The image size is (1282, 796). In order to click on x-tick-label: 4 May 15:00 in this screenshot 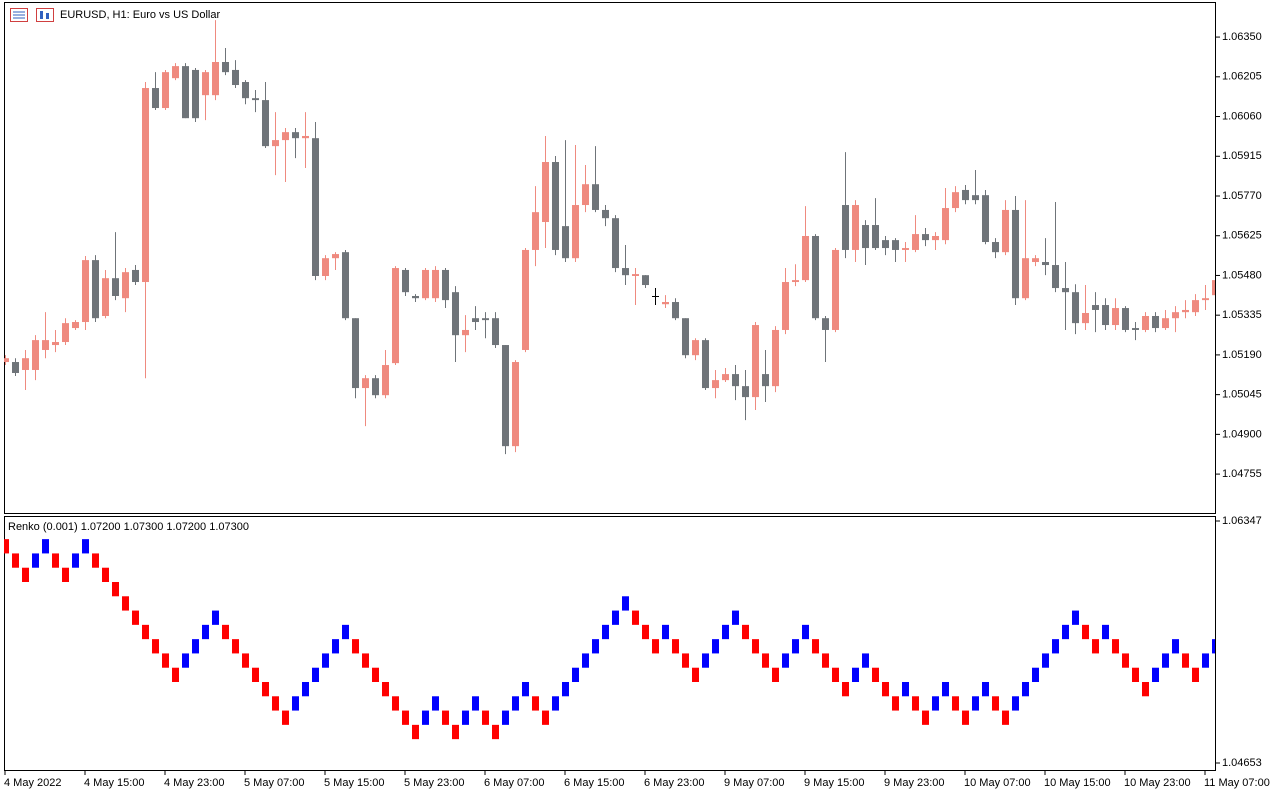, I will do `click(114, 783)`.